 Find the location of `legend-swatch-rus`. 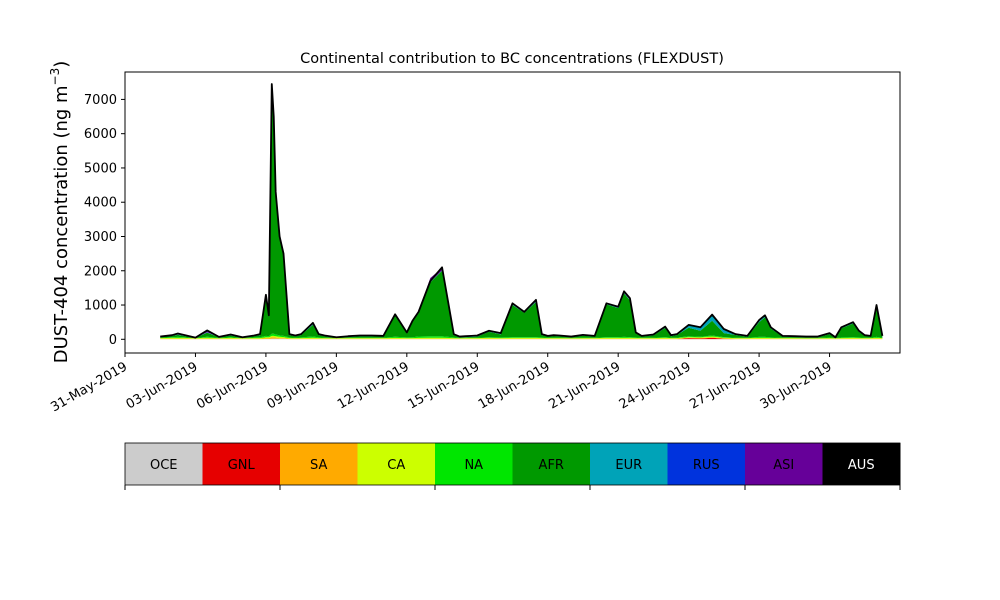

legend-swatch-rus is located at coordinates (706, 464).